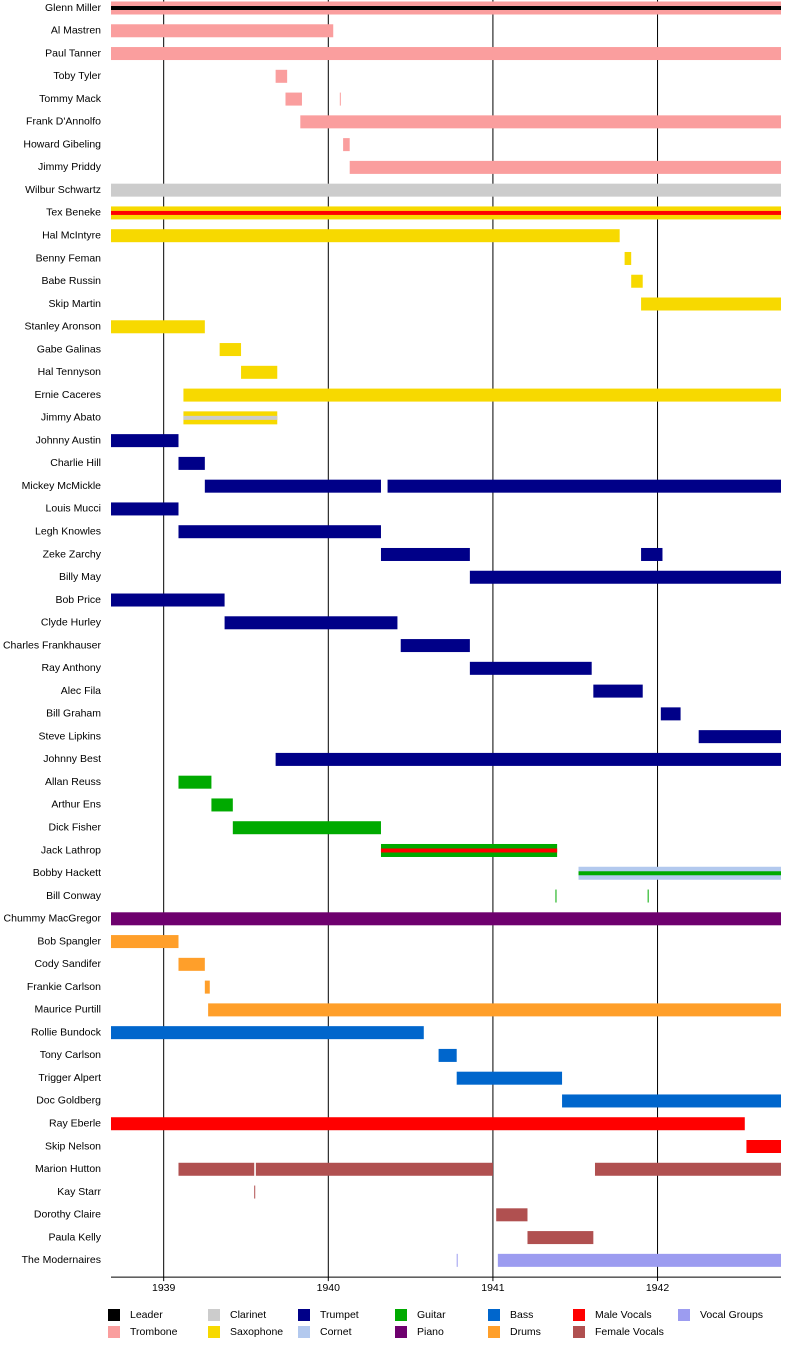 This screenshot has width=800, height=1350. Describe the element at coordinates (67, 1215) in the screenshot. I see `member-name: Dorothy Claire` at that location.